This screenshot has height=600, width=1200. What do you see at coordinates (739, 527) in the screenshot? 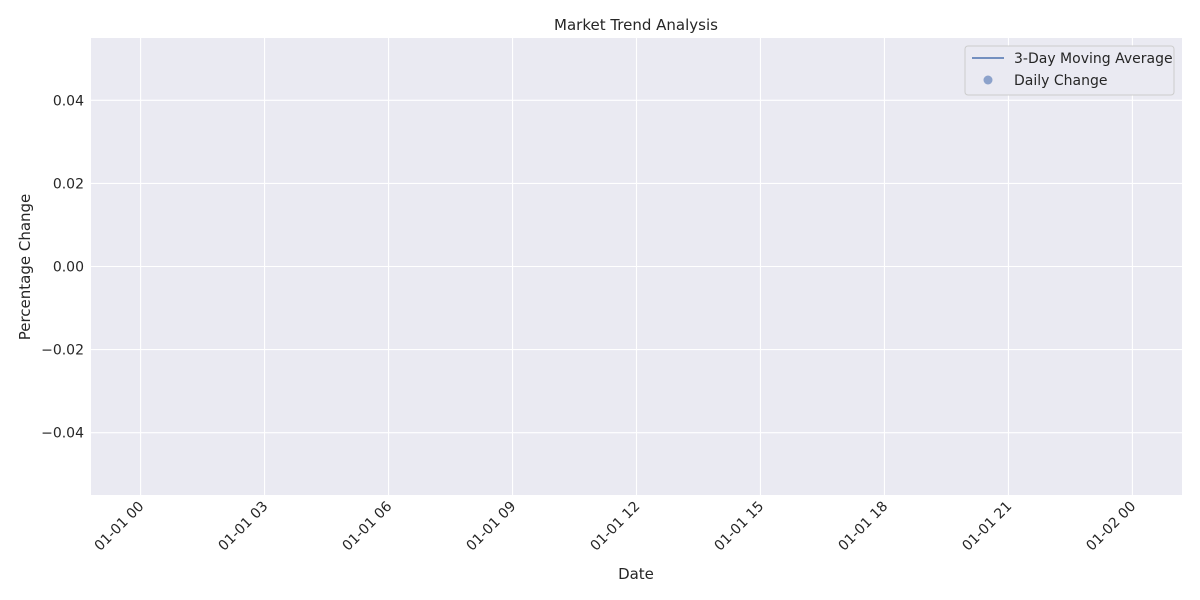
I see `x-tick-label: 01-01 15` at bounding box center [739, 527].